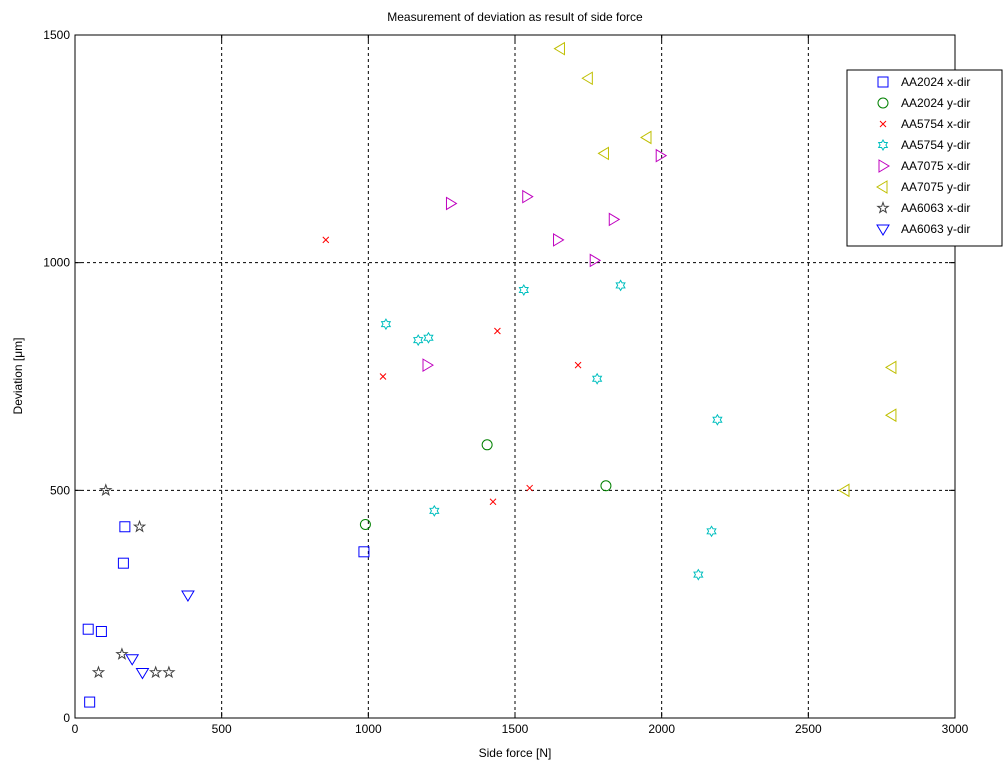 This screenshot has width=1005, height=762. I want to click on x-tick-label: 2000, so click(661, 729).